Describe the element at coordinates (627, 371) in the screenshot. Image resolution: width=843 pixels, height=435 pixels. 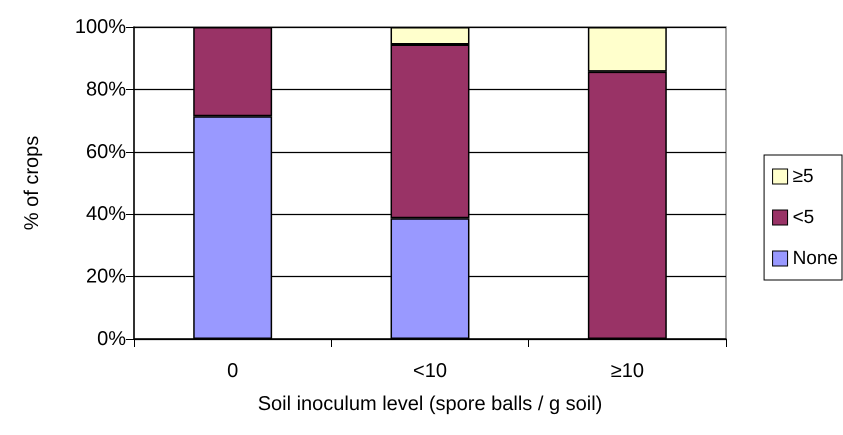
I see `x-tick-label: ≥10` at that location.